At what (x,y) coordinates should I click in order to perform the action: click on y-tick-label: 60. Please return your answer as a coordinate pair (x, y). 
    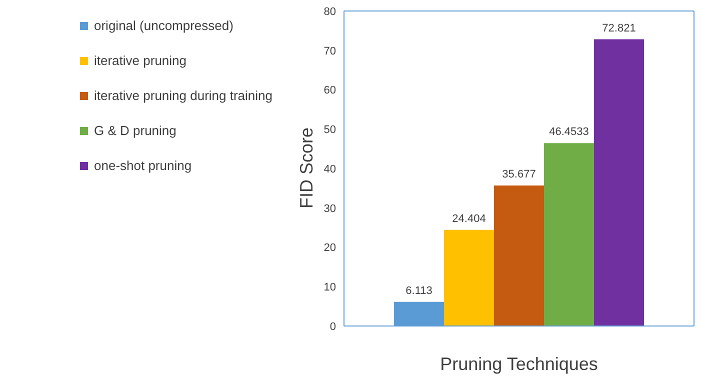
    Looking at the image, I should click on (330, 90).